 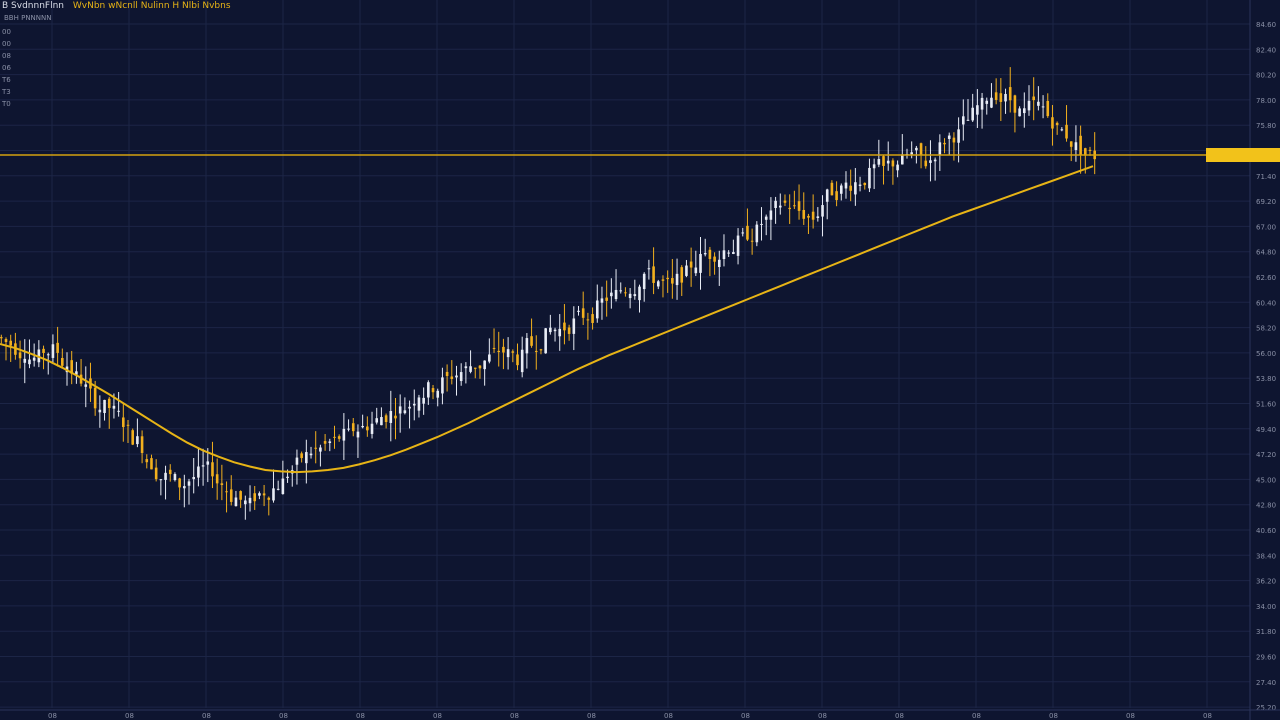 What do you see at coordinates (6, 80) in the screenshot?
I see `ohlc-value: T6` at bounding box center [6, 80].